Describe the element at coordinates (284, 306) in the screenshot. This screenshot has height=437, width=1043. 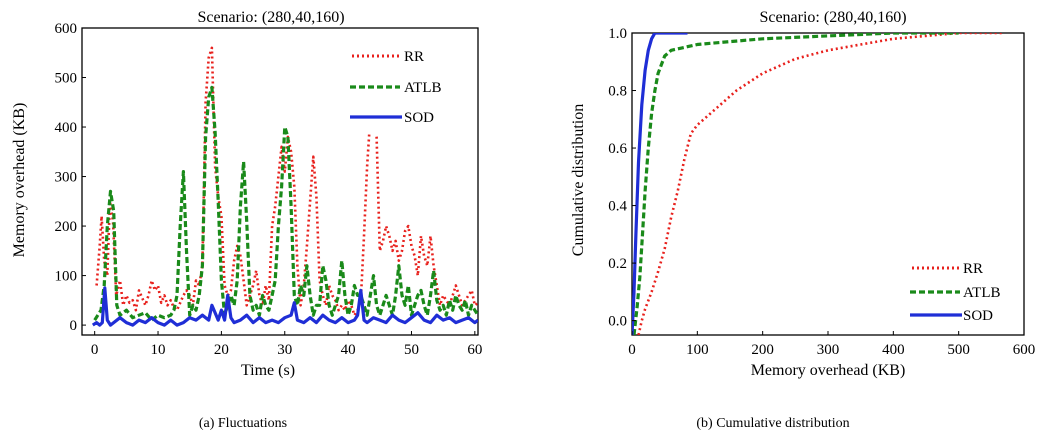
I see `chart-a-series-sod-line` at that location.